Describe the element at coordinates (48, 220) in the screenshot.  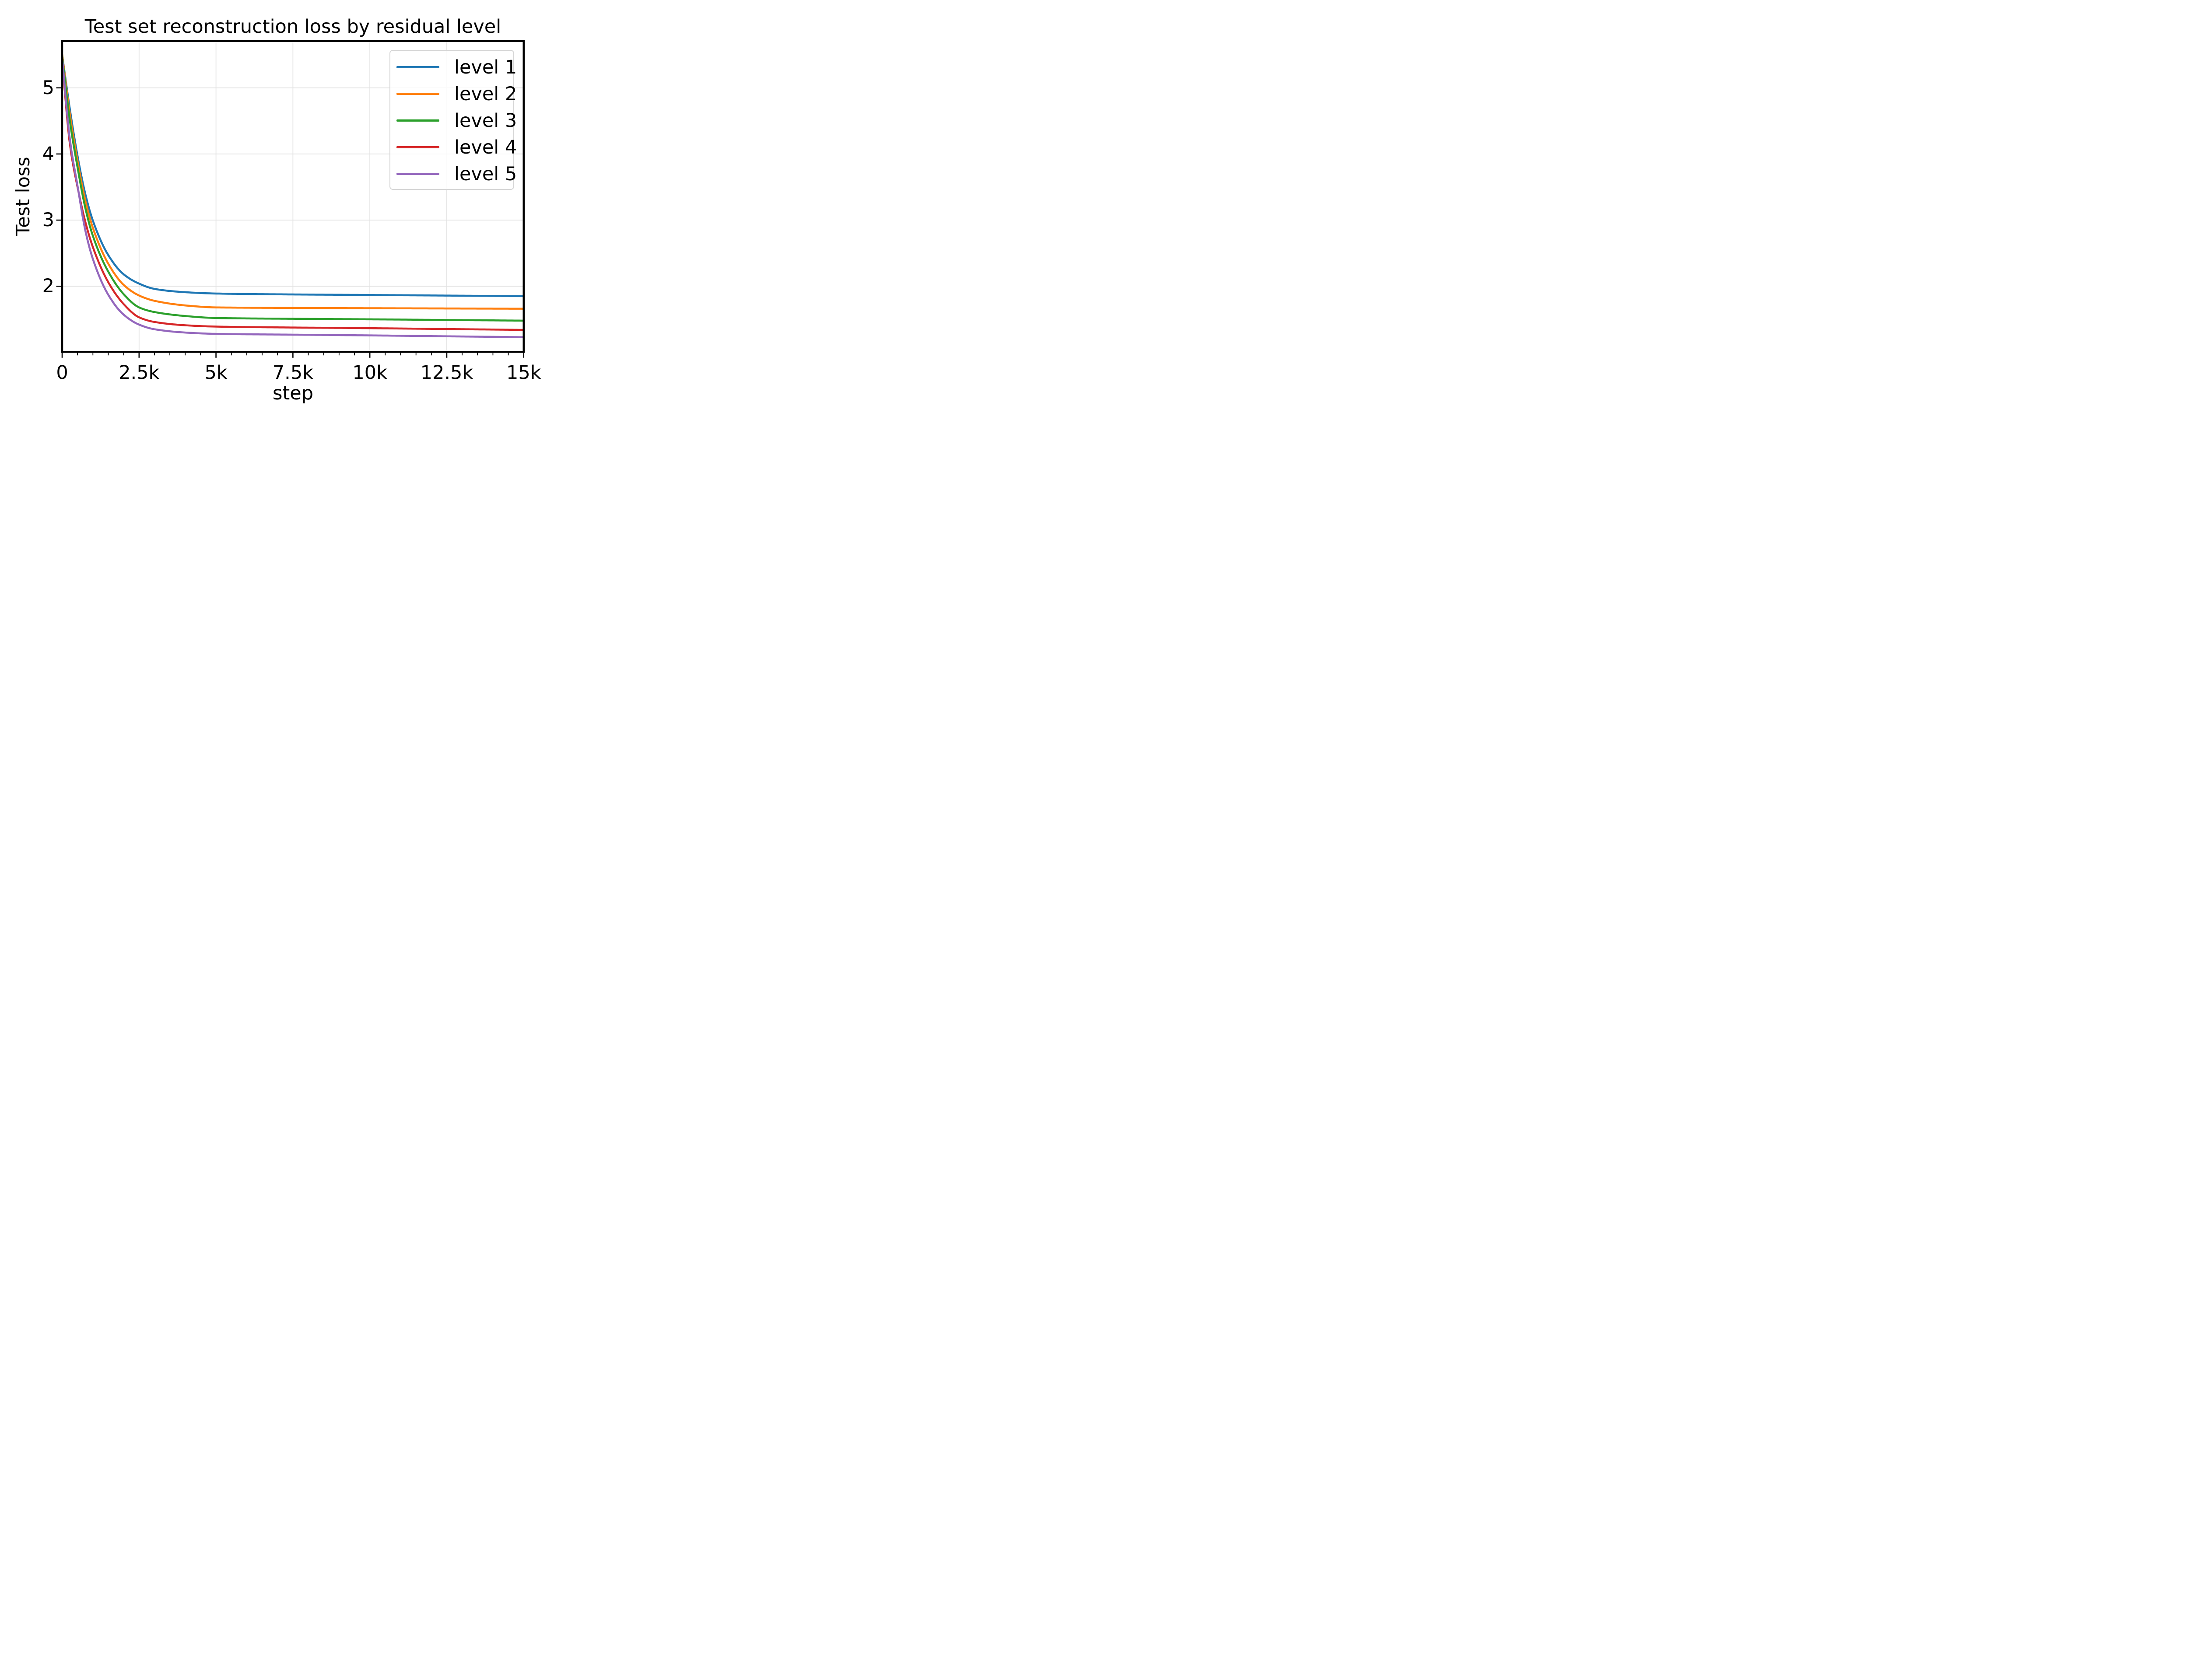
I see `y-tick-label-3: 3` at that location.